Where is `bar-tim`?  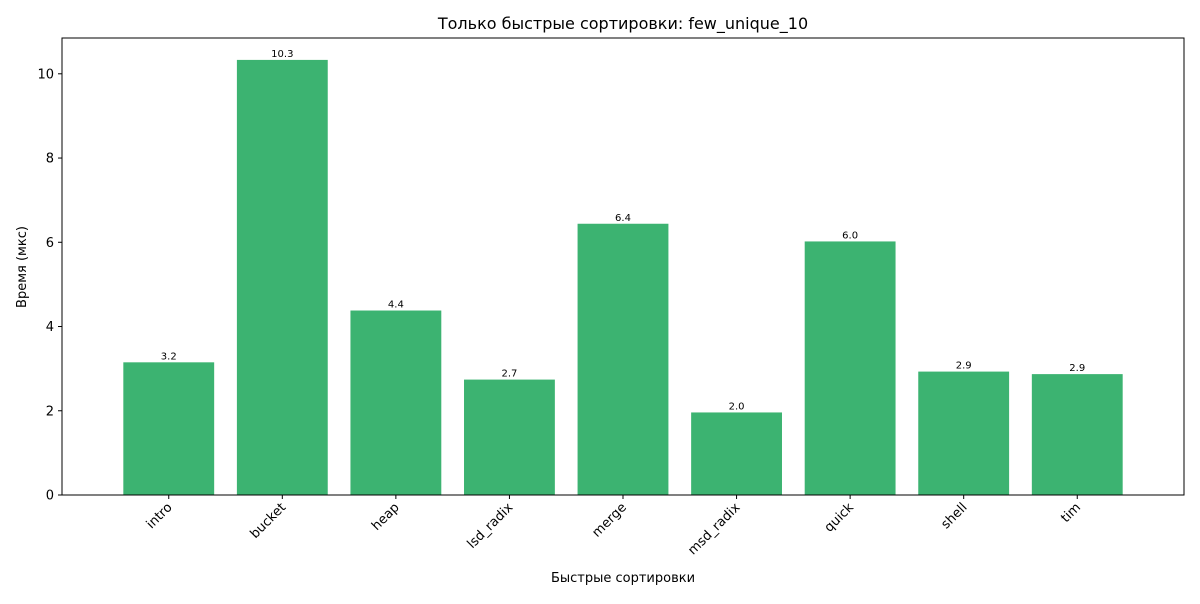 bar-tim is located at coordinates (1077, 434).